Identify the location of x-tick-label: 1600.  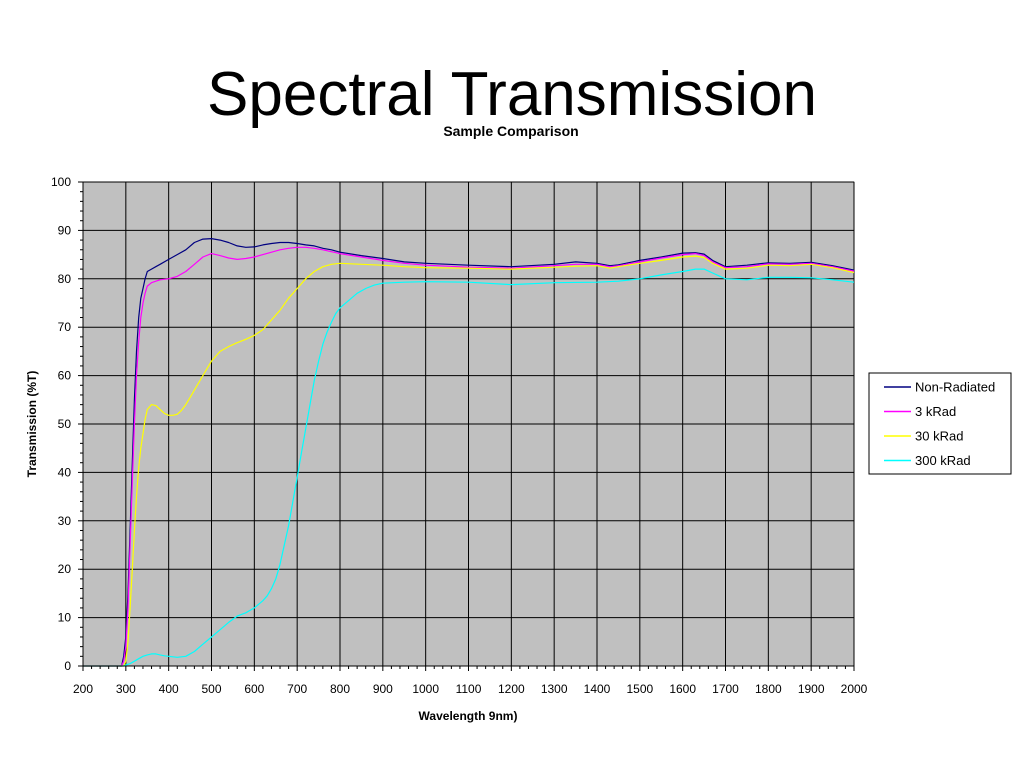
(682, 689).